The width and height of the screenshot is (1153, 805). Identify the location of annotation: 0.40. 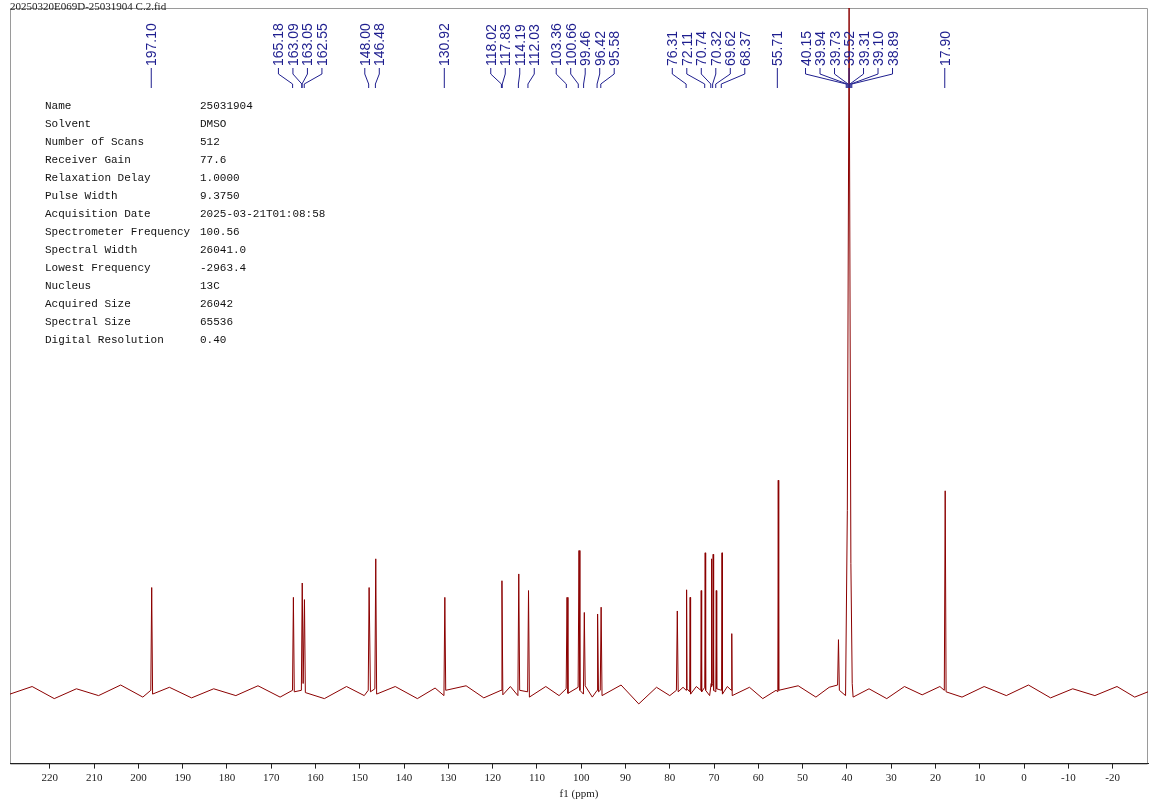
(213, 339).